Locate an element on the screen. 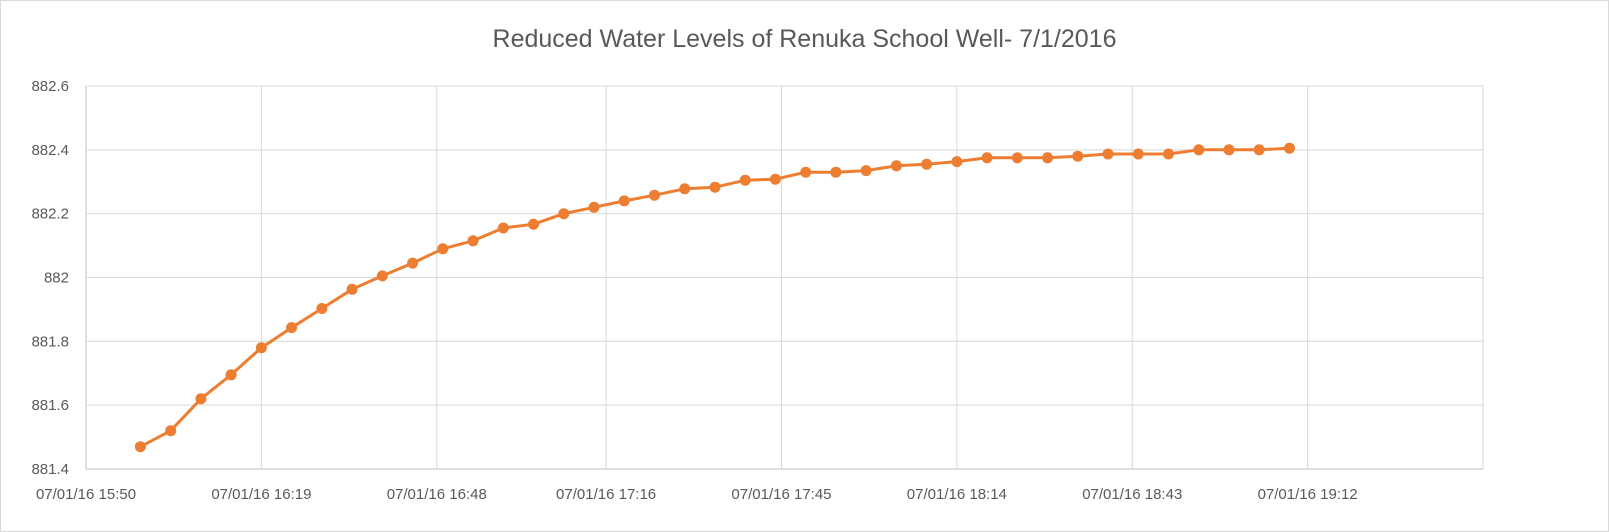 This screenshot has height=532, width=1609. x-tick-label: 07/01/16 15:50 is located at coordinates (86, 494).